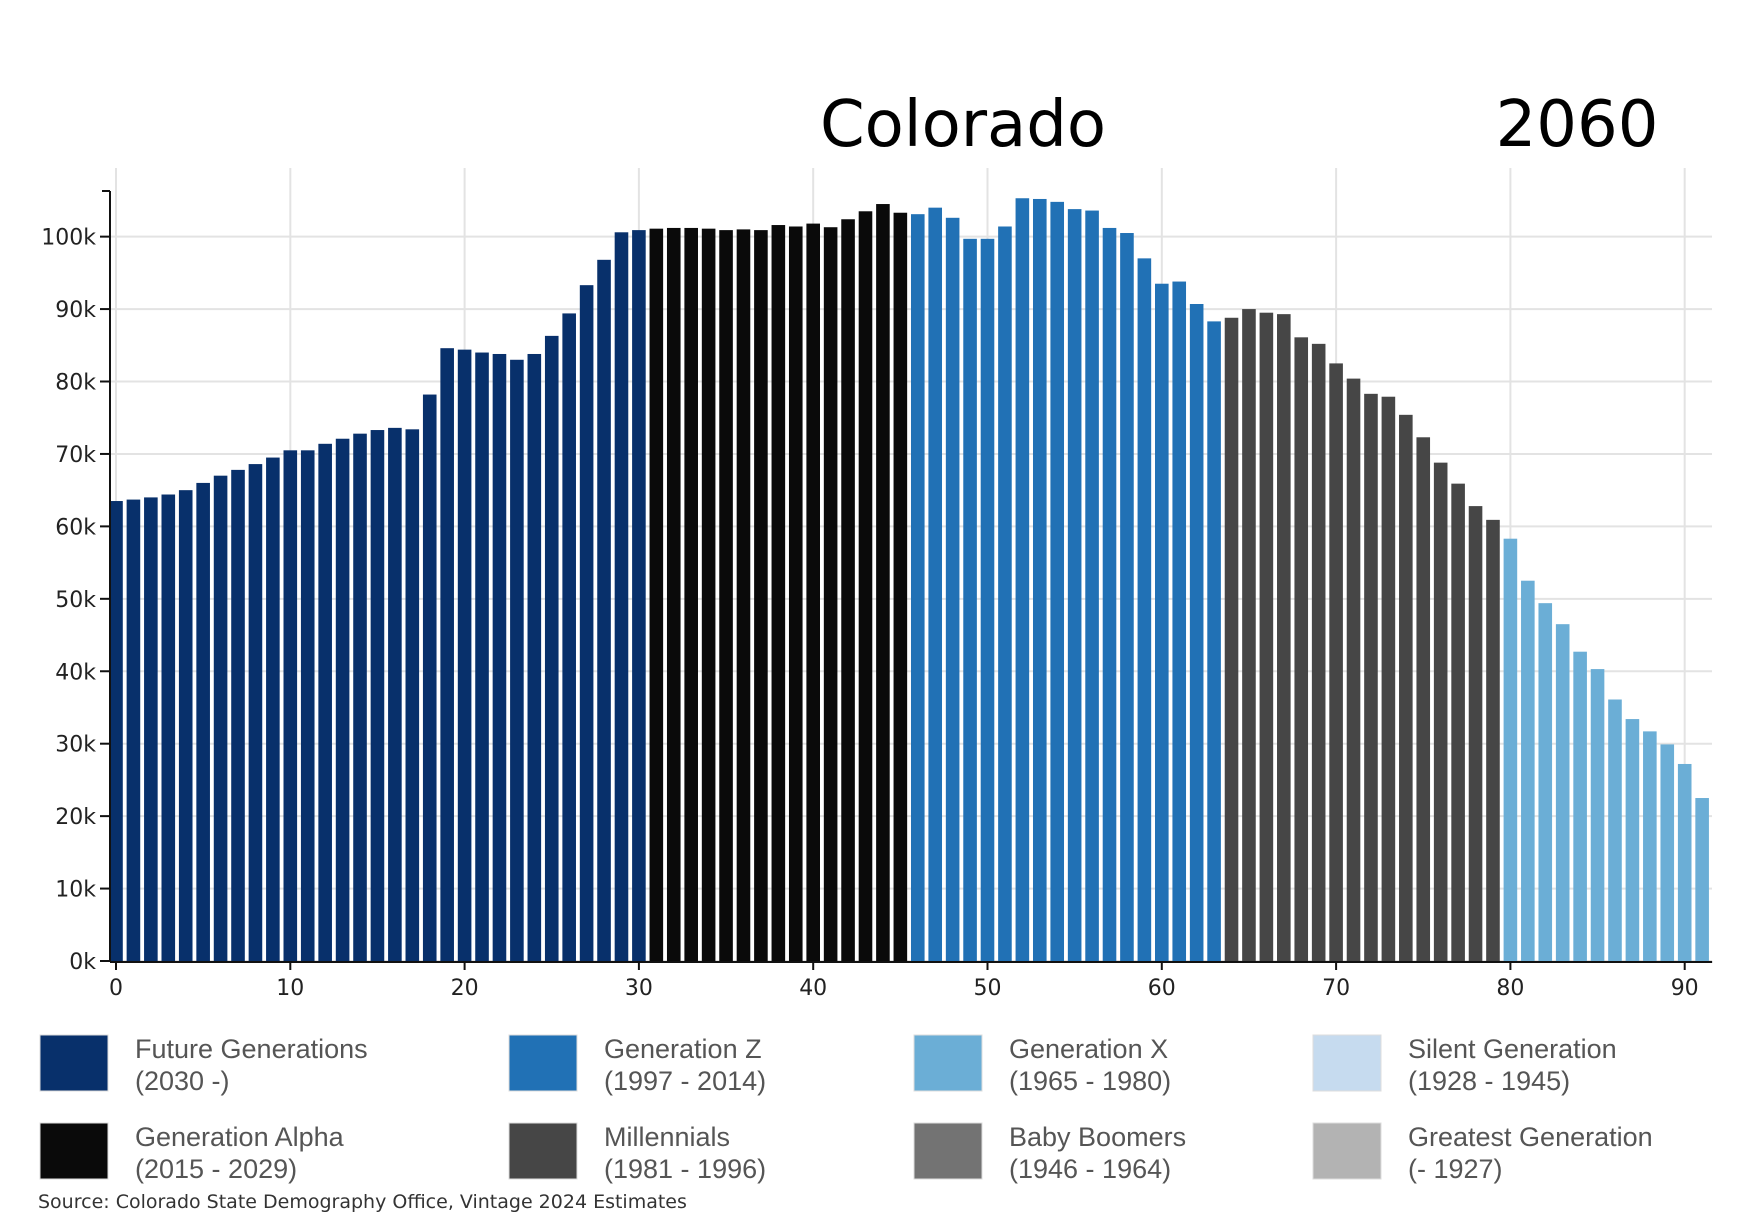 The width and height of the screenshot is (1760, 1216). Describe the element at coordinates (290, 988) in the screenshot. I see `x-tick-label: 10` at that location.